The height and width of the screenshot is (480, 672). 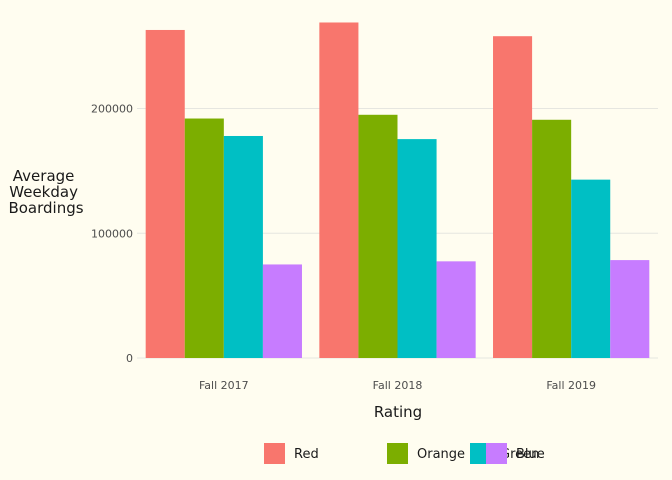 I want to click on y-tick-label: 100000, so click(x=112, y=233).